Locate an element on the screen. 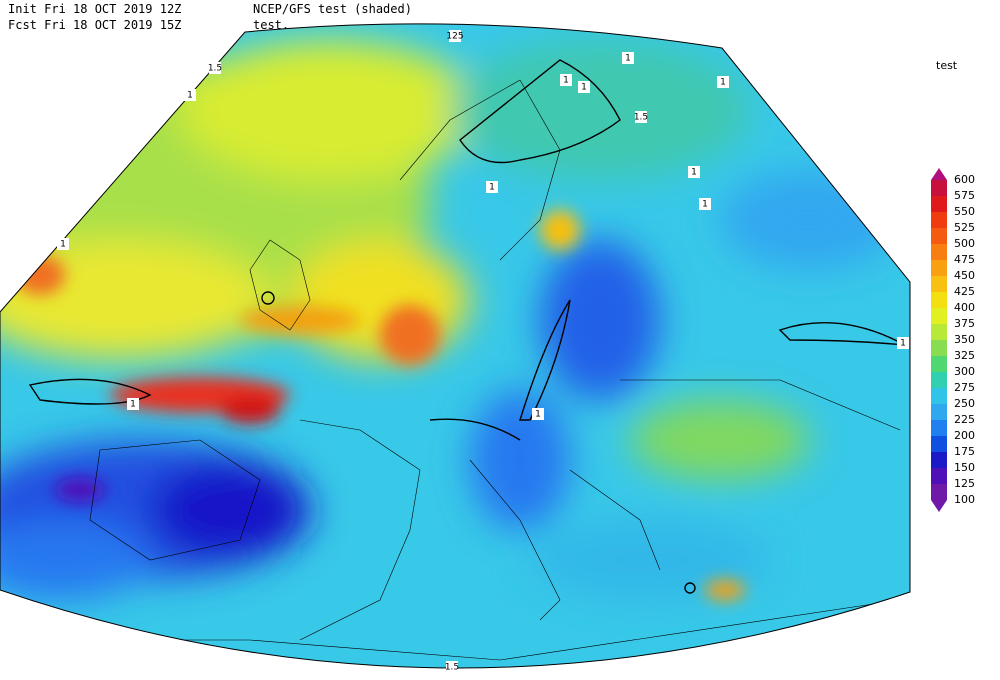  contour-label: 125 is located at coordinates (454, 37).